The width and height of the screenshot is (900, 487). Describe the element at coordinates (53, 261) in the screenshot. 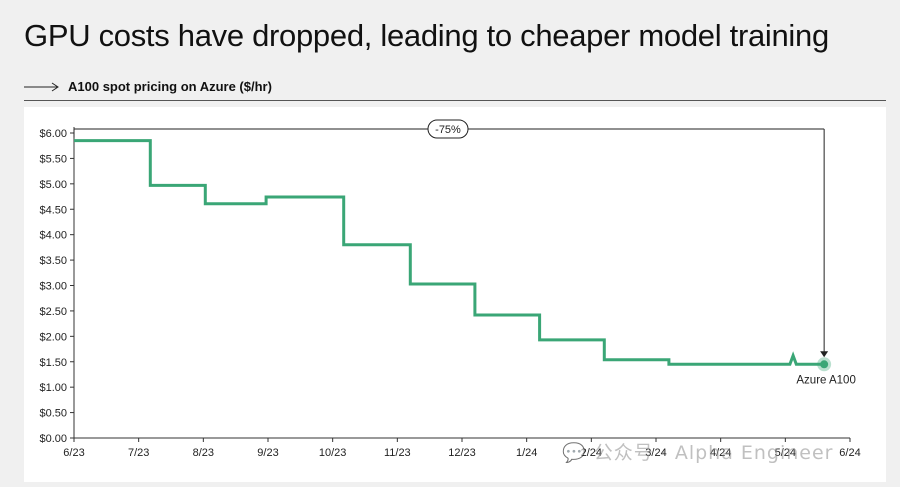

I see `y-tick-label: $3.50` at that location.